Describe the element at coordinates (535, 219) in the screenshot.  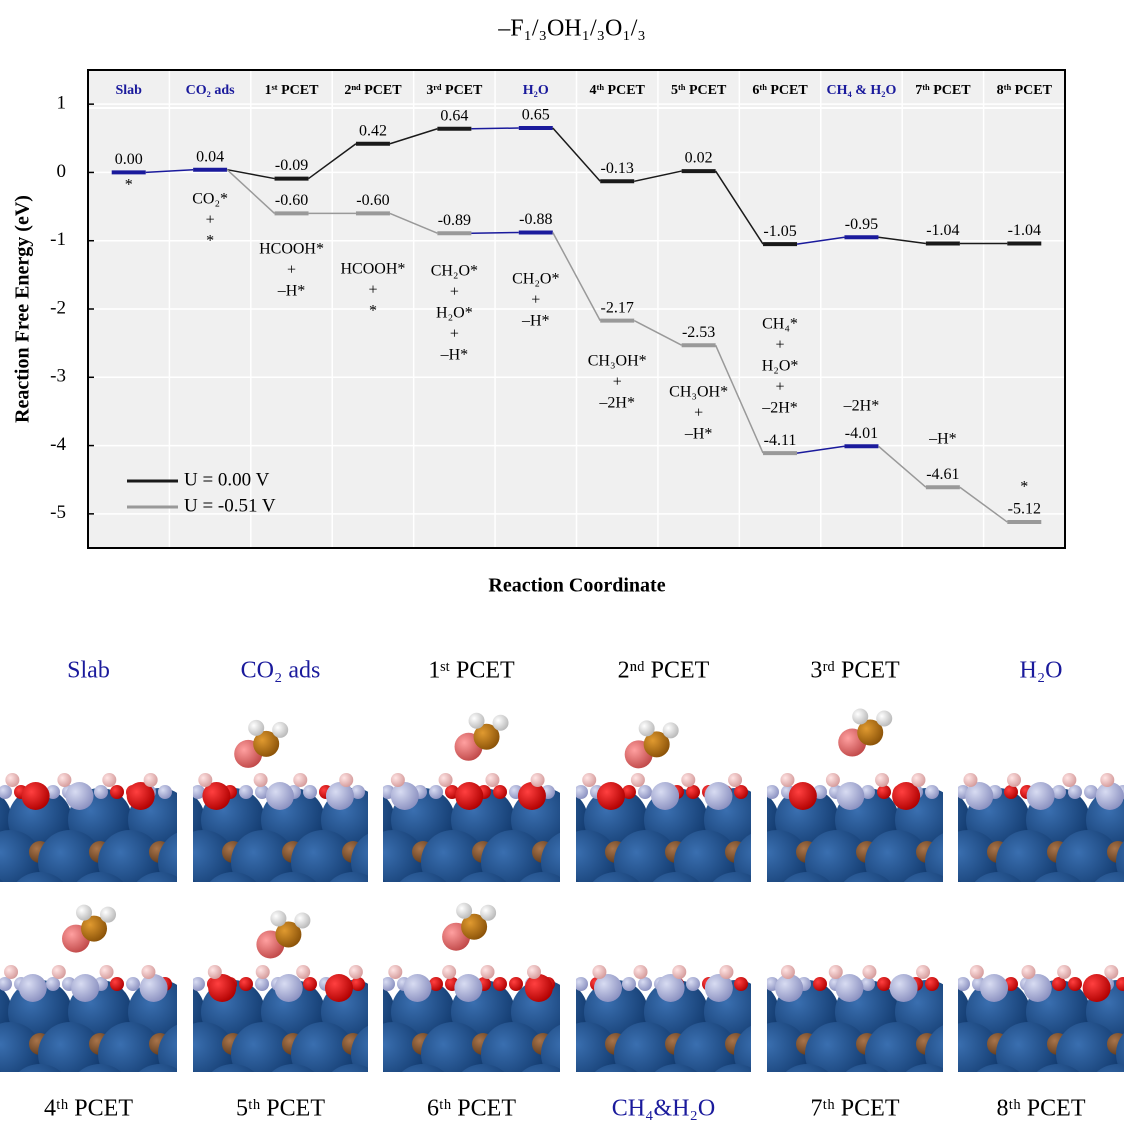
I see `value-label: -0.88` at that location.